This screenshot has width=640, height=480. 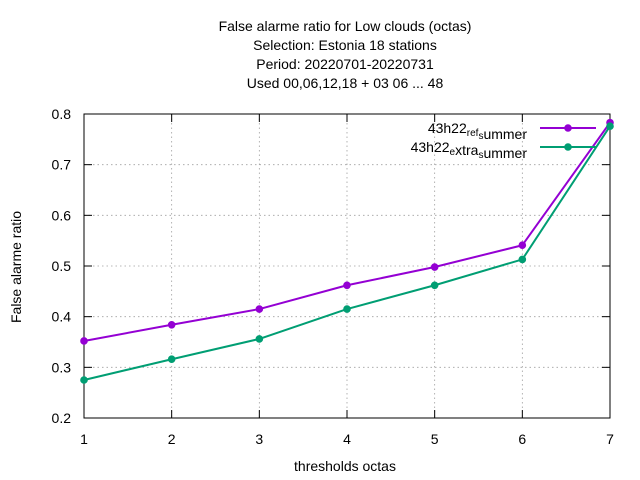 I want to click on x-tick-label: 5, so click(x=435, y=439).